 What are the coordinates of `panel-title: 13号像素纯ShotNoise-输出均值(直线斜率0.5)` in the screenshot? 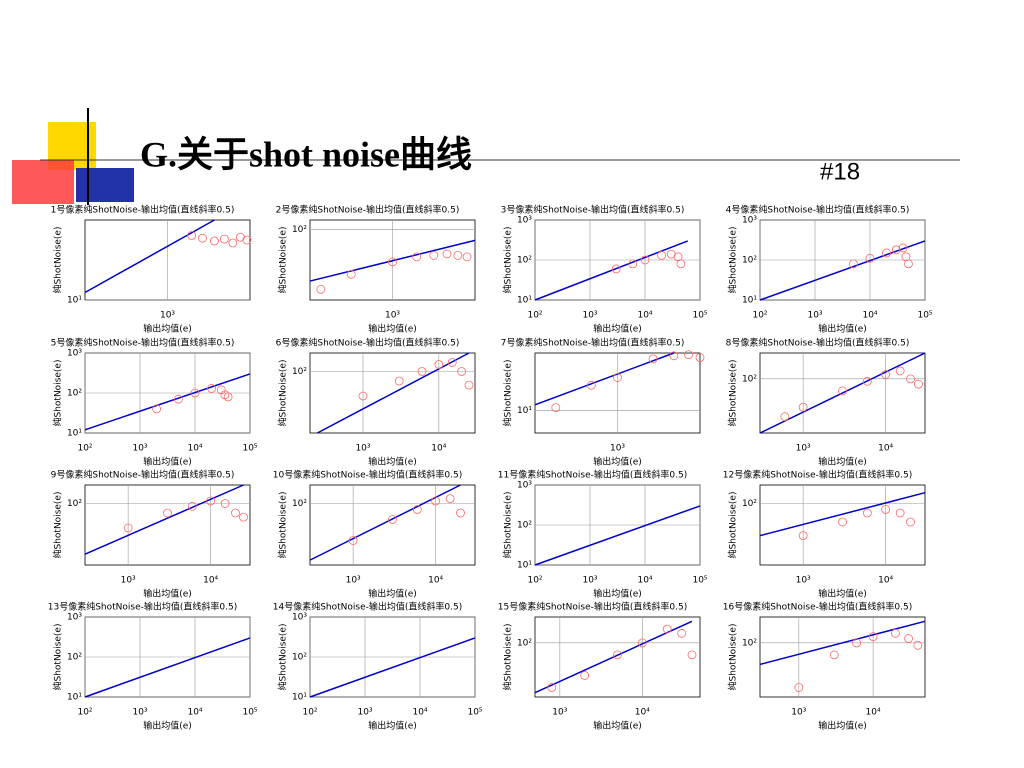 It's located at (142, 607).